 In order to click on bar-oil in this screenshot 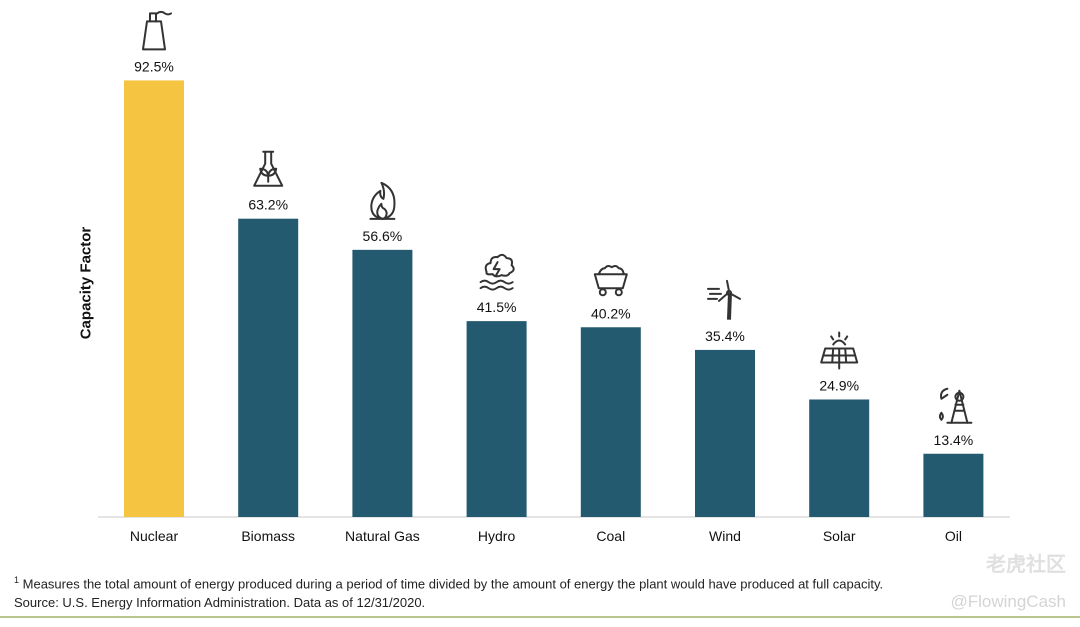, I will do `click(953, 485)`.